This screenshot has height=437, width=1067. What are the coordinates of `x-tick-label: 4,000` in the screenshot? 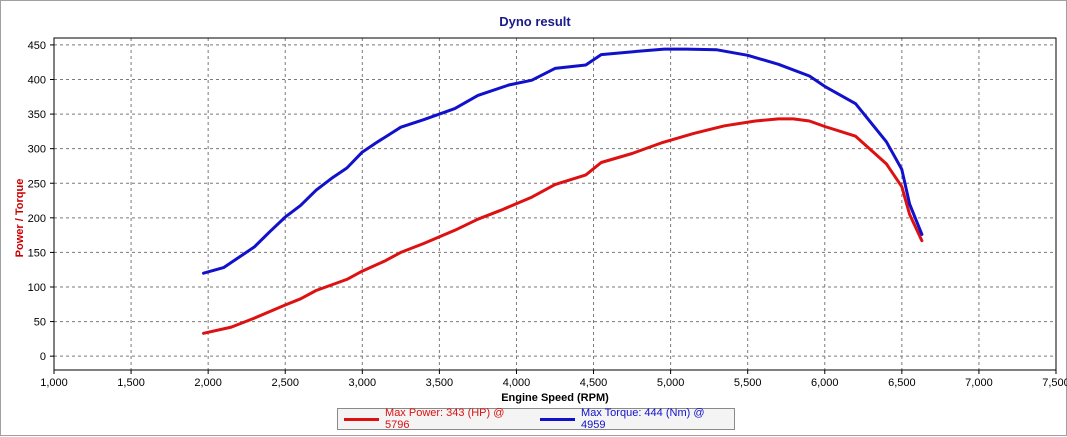 It's located at (517, 383).